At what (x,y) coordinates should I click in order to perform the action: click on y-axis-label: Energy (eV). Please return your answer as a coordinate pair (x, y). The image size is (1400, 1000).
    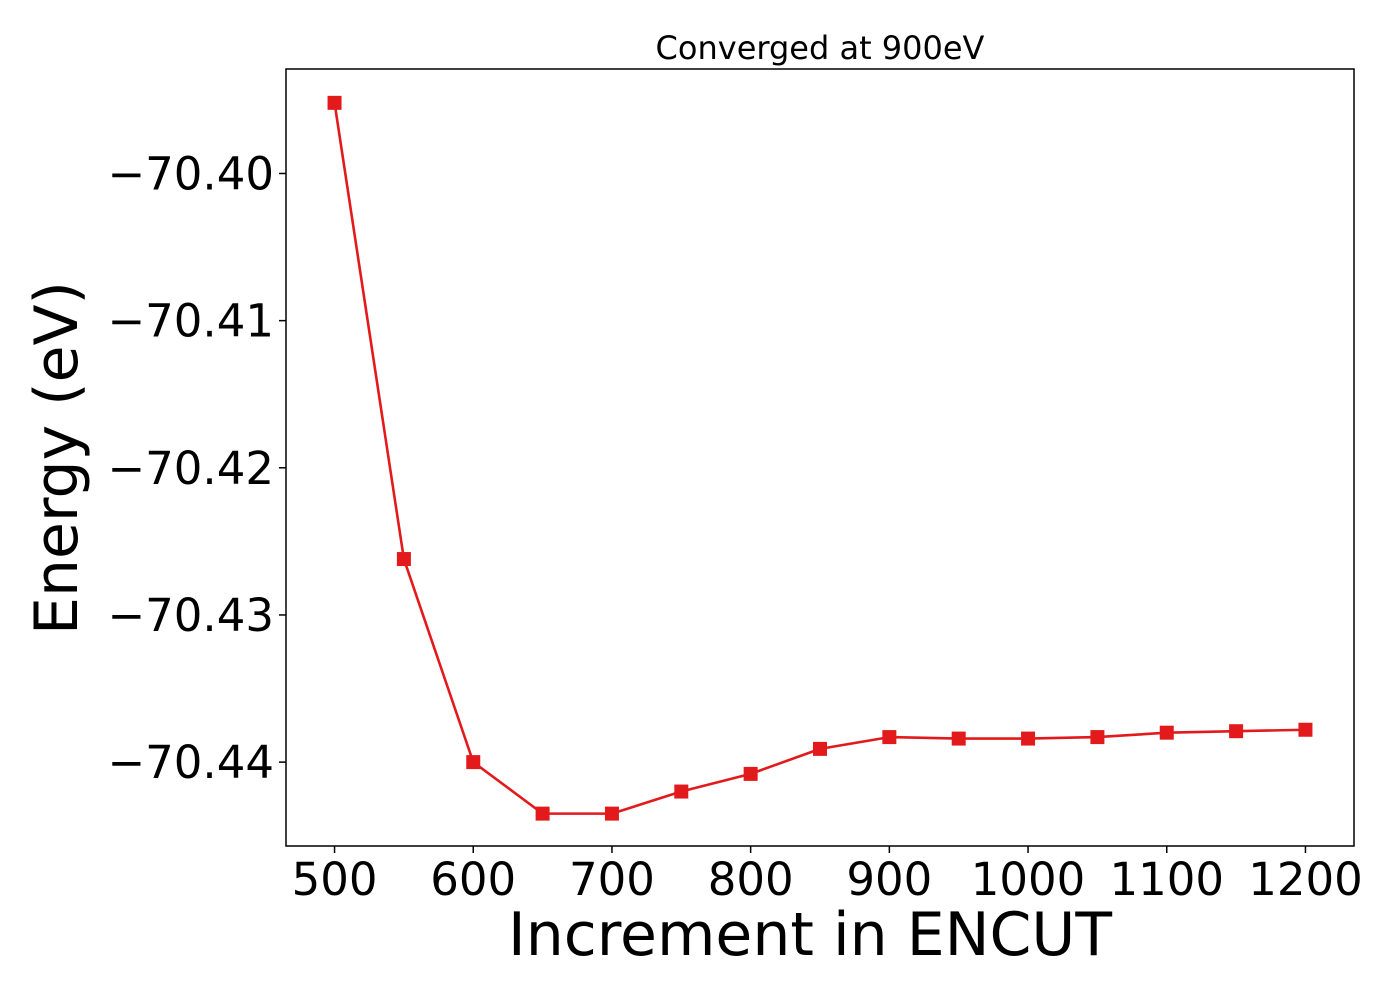
    Looking at the image, I should click on (57, 458).